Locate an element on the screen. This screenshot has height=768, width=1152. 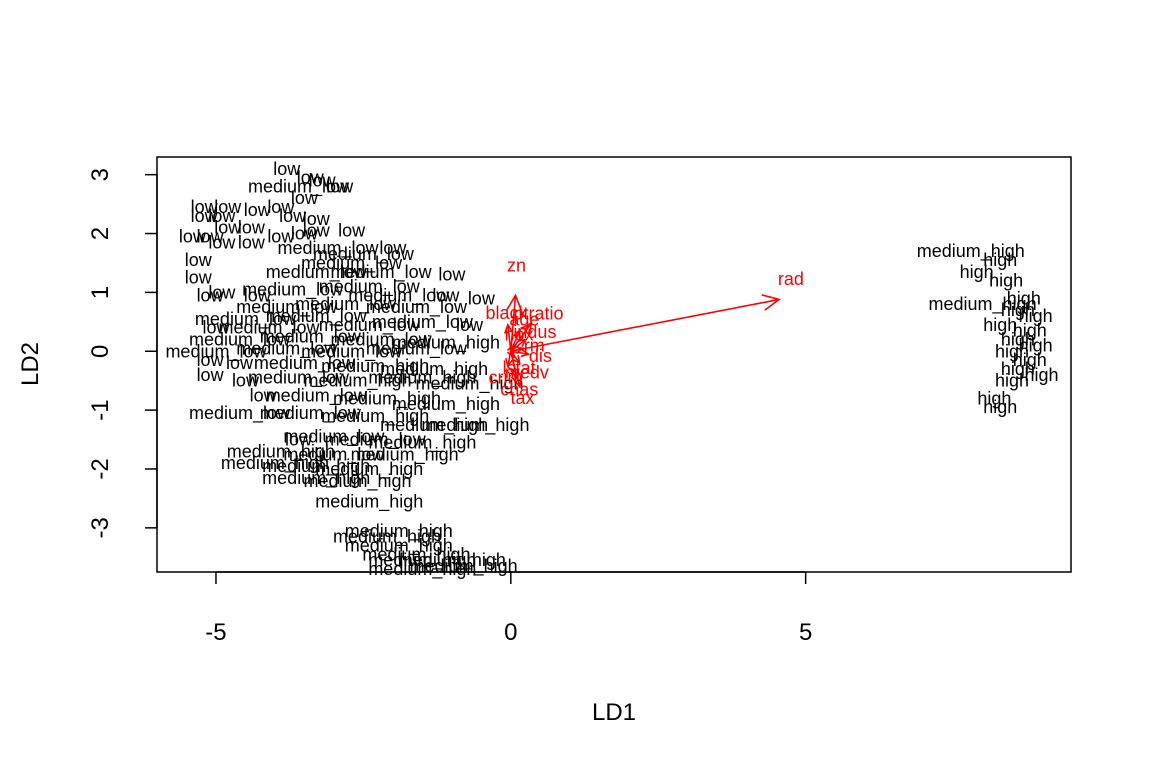
x-tick-label: -5 is located at coordinates (215, 632).